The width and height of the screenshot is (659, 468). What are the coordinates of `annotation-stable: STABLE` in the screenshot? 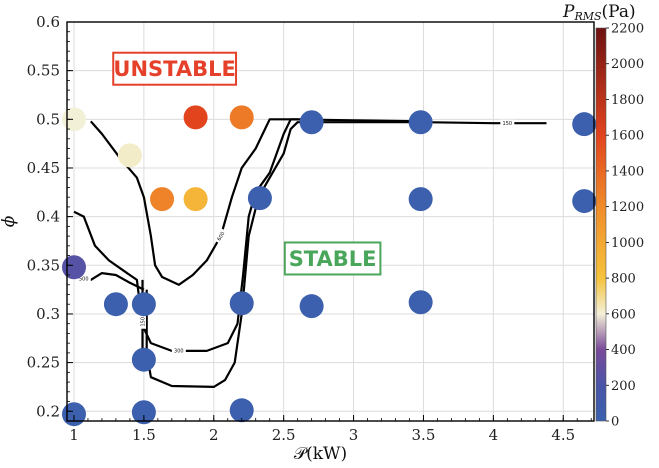 It's located at (333, 259).